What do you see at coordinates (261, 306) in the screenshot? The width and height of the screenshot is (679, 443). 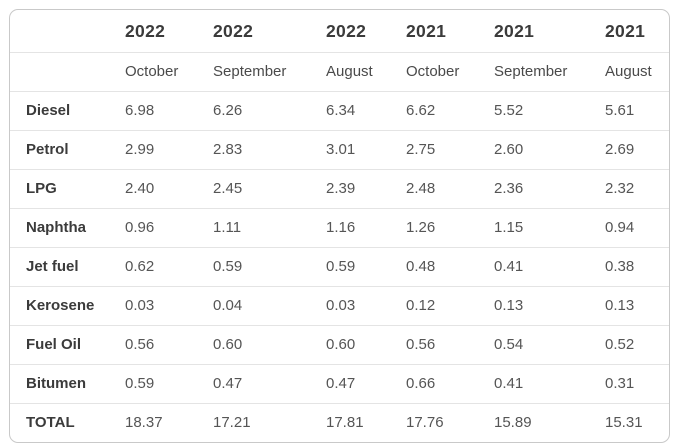 I see `value-cell: 0.04` at bounding box center [261, 306].